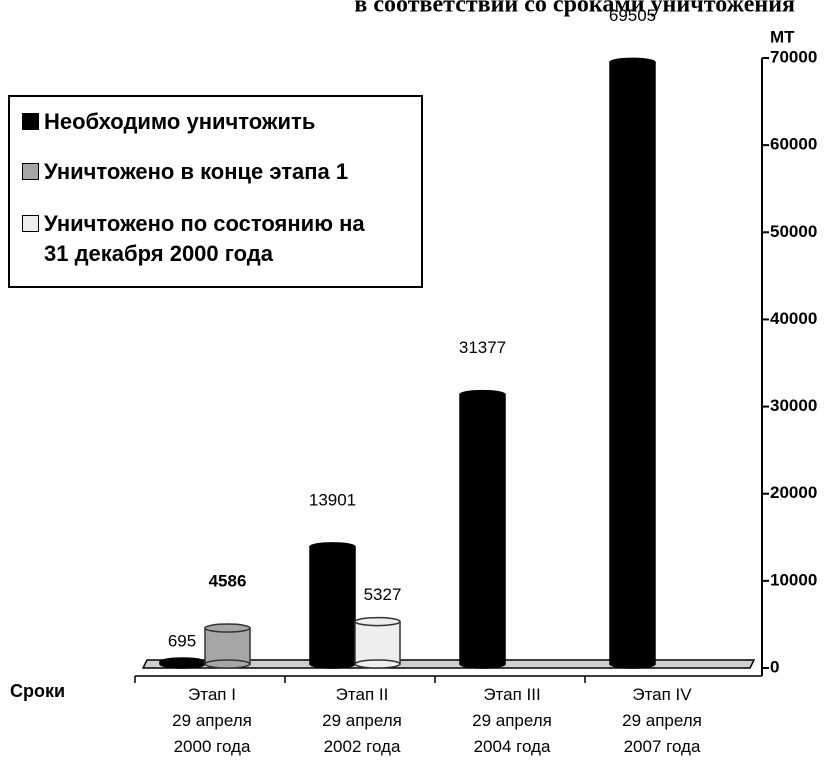 This screenshot has height=762, width=839. I want to click on y-tick-label: 60000, so click(793, 144).